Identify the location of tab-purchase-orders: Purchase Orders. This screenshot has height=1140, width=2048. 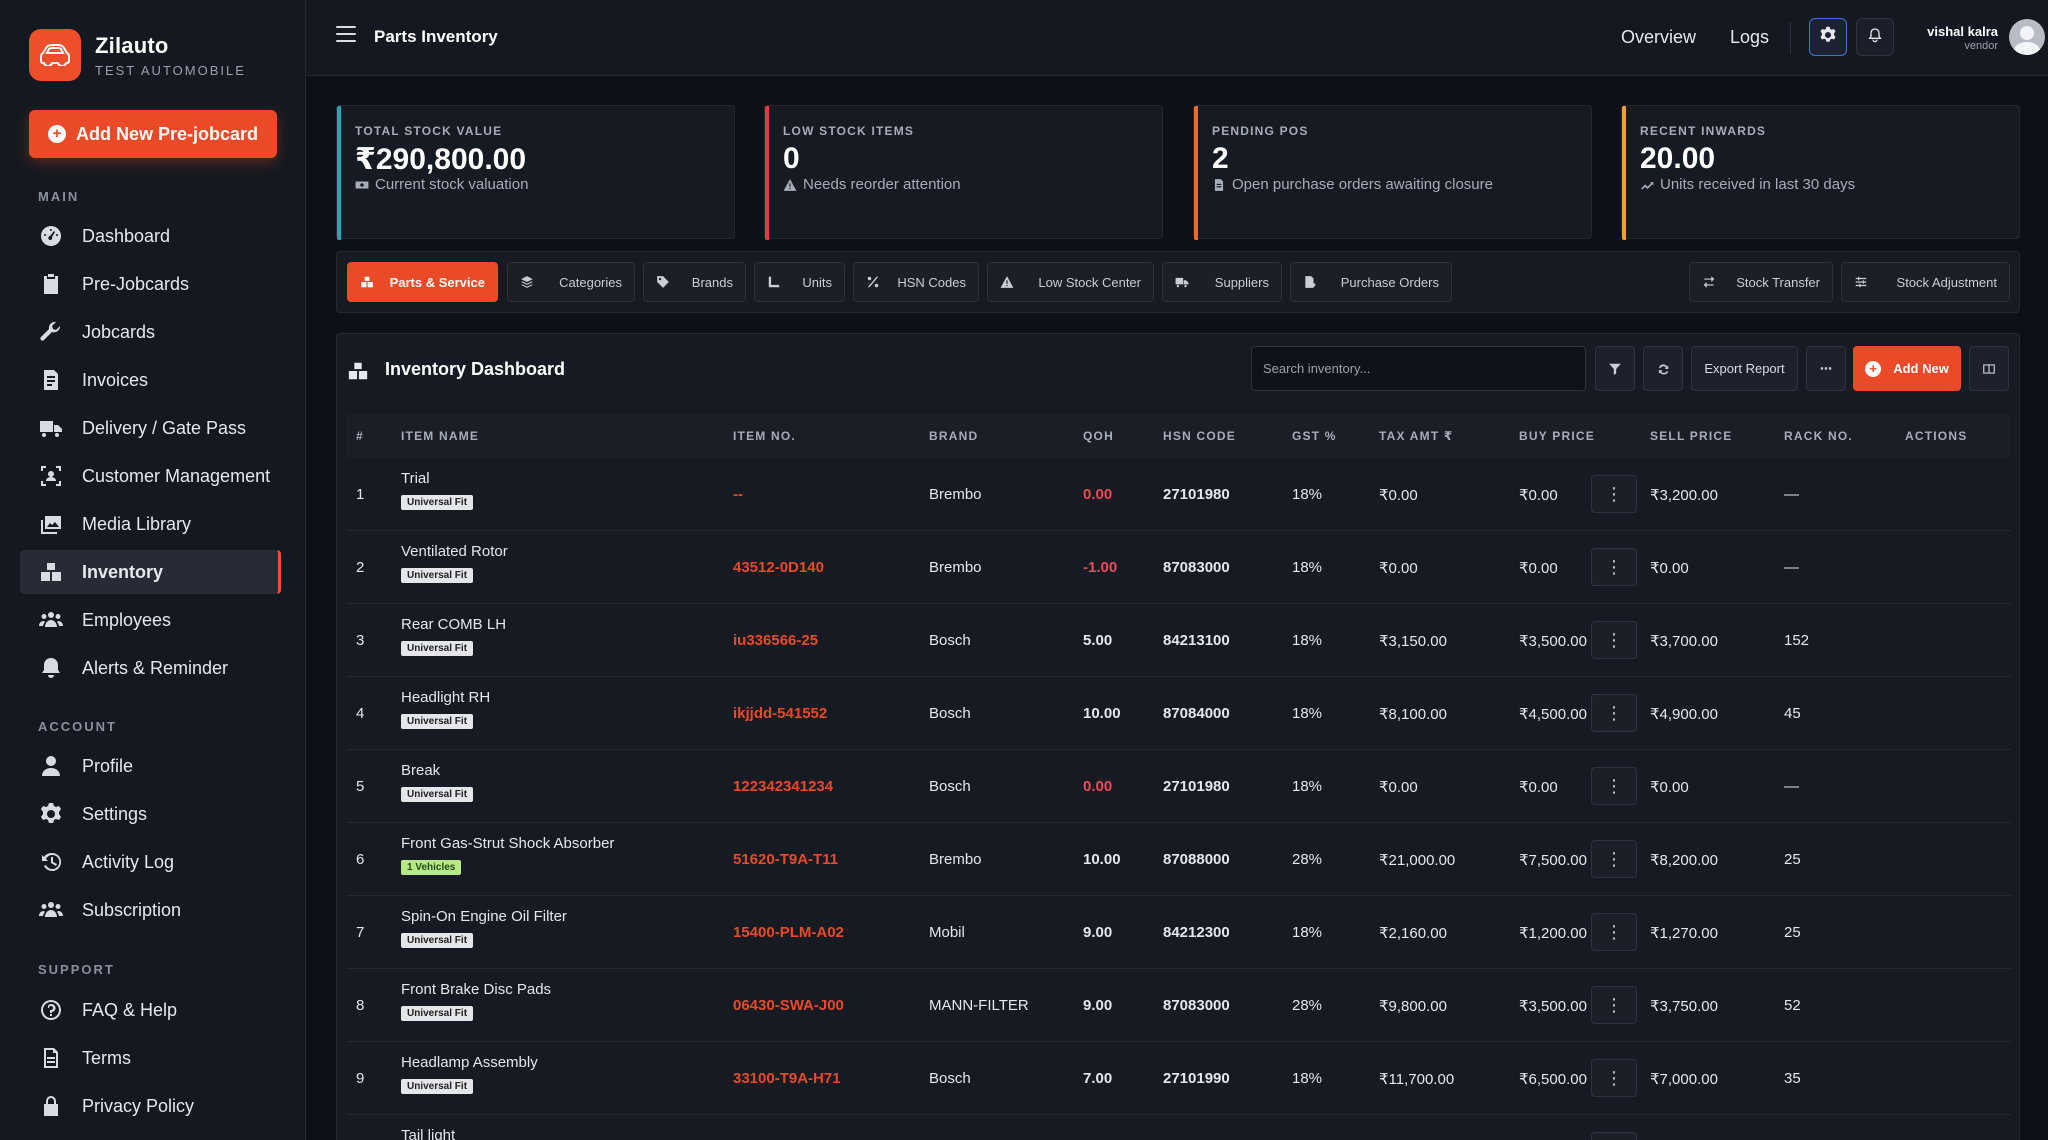
(1371, 282).